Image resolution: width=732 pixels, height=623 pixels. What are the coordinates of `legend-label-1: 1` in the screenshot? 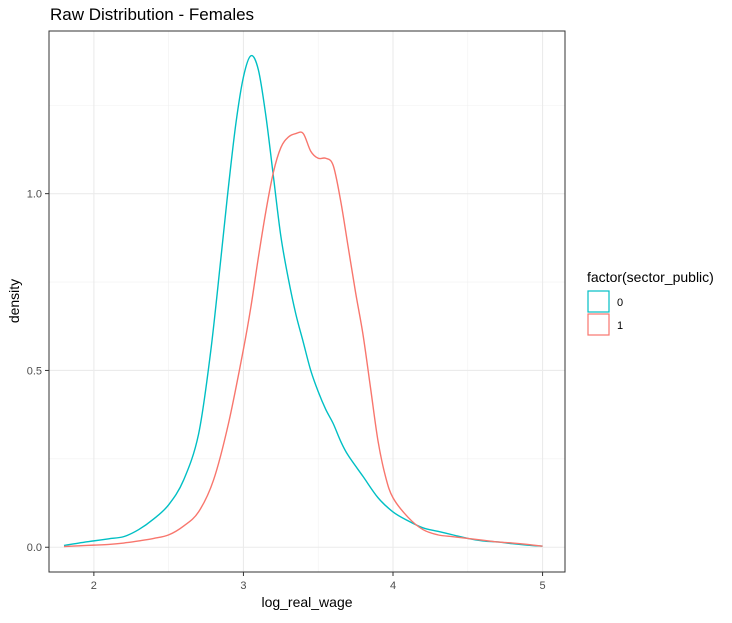 It's located at (620, 326).